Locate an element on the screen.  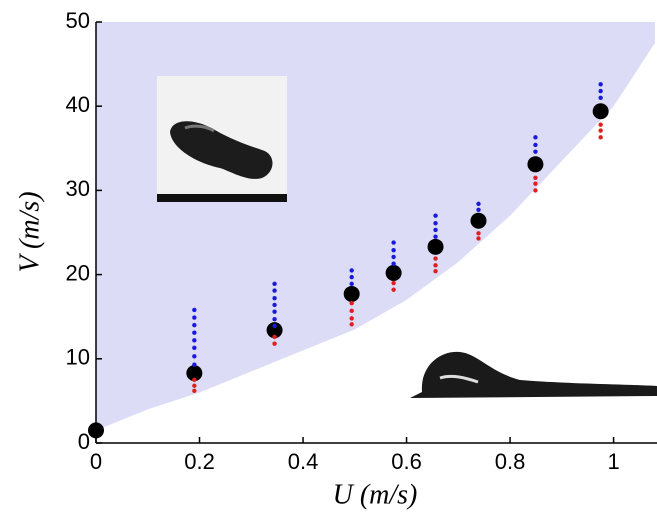
inset-drop-spreading is located at coordinates (533, 373).